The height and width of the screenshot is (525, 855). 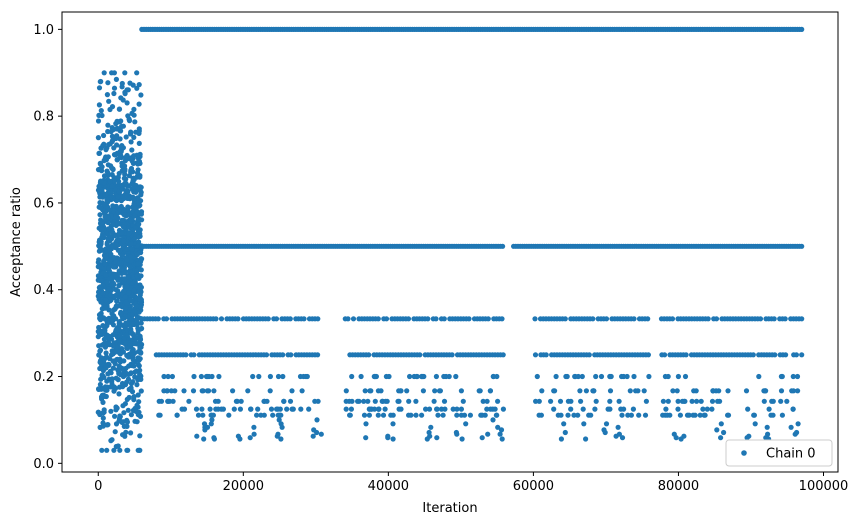 I want to click on y-tick-label: 0.6, so click(x=43, y=203).